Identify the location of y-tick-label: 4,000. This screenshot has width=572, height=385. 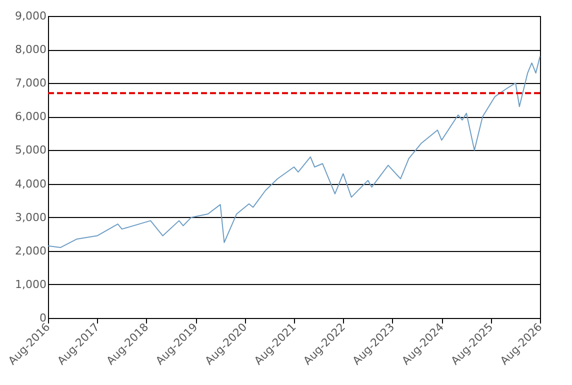
(30, 183).